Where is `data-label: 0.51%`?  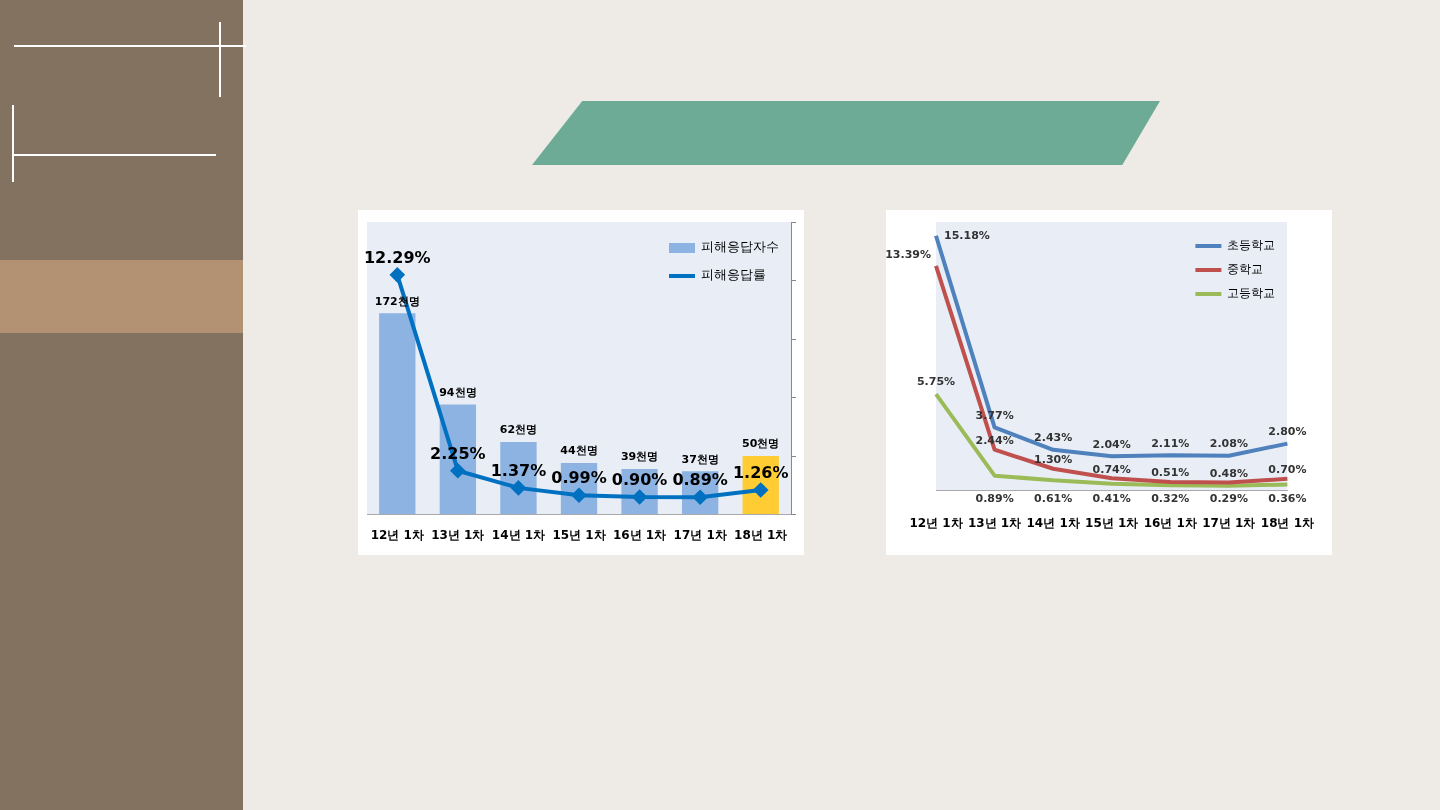
data-label: 0.51% is located at coordinates (1170, 473).